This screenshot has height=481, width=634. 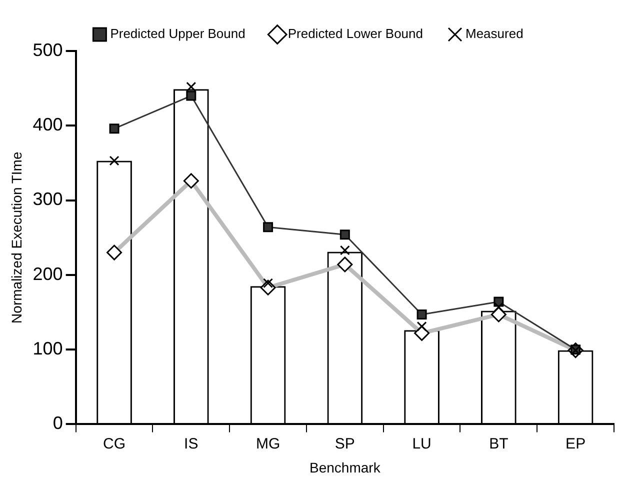 What do you see at coordinates (268, 443) in the screenshot?
I see `x-tick-label: MG` at bounding box center [268, 443].